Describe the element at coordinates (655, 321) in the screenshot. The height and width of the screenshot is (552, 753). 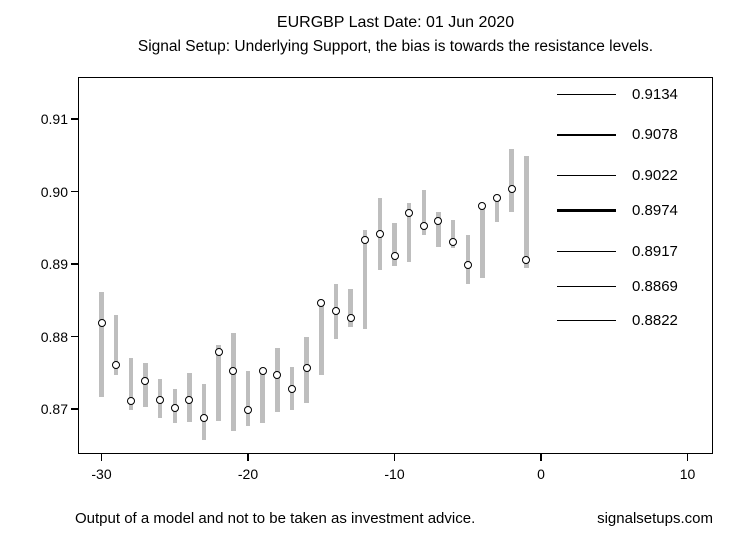
I see `level-label: 0.8822` at that location.